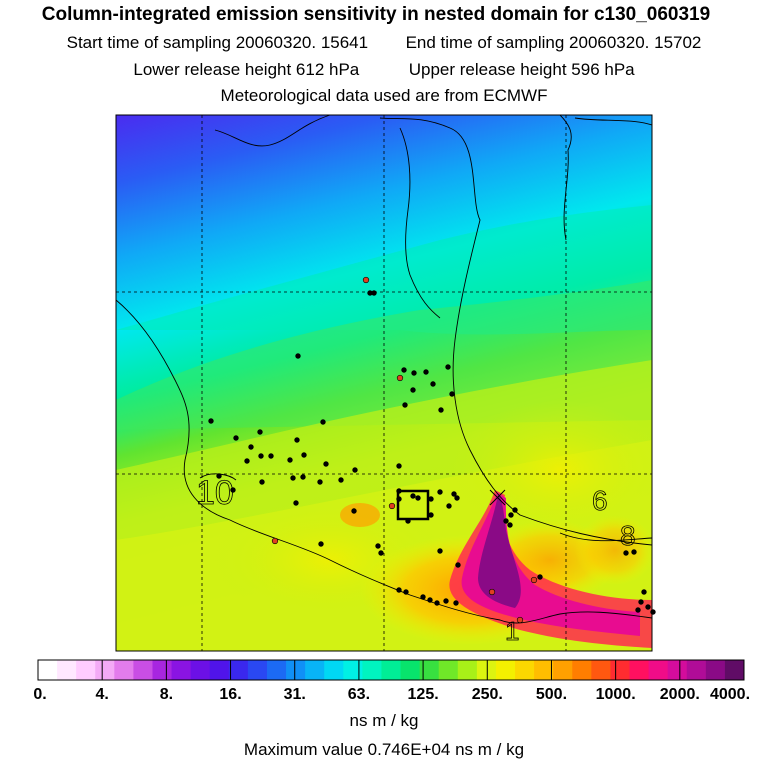  What do you see at coordinates (512, 631) in the screenshot?
I see `contour-label-d: 1` at bounding box center [512, 631].